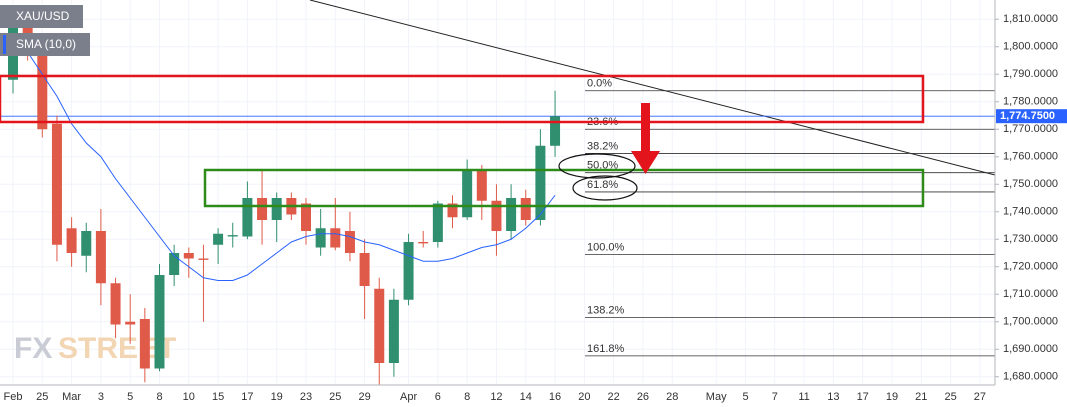 Image resolution: width=1067 pixels, height=407 pixels. I want to click on x-tick-label: 23, so click(306, 397).